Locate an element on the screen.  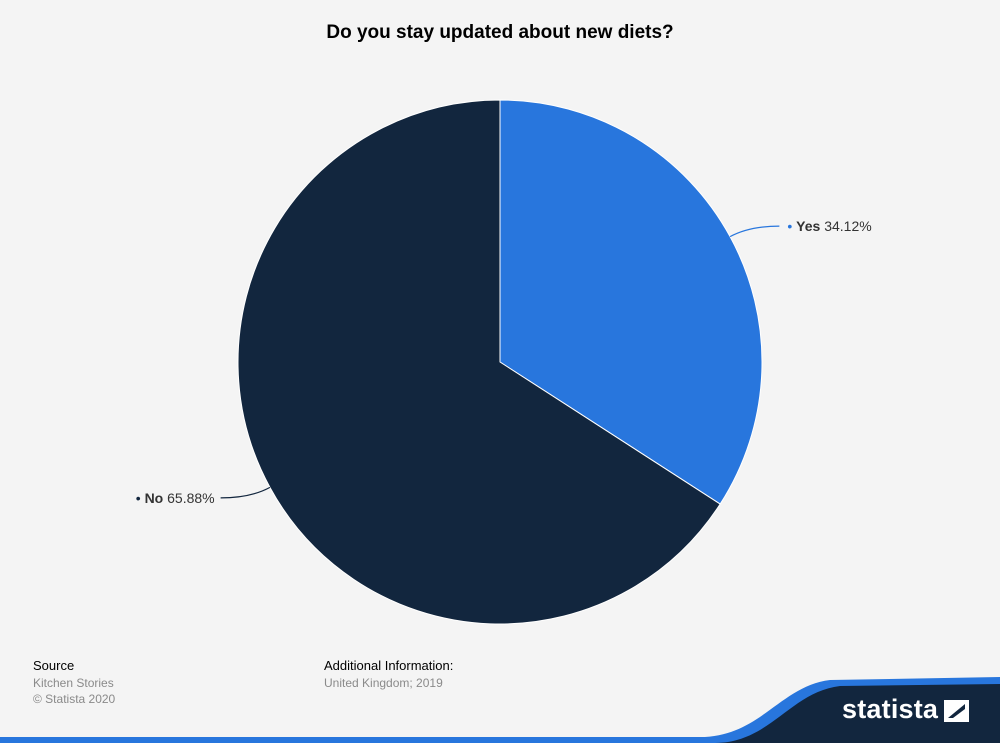
source-heading: Source is located at coordinates (54, 665).